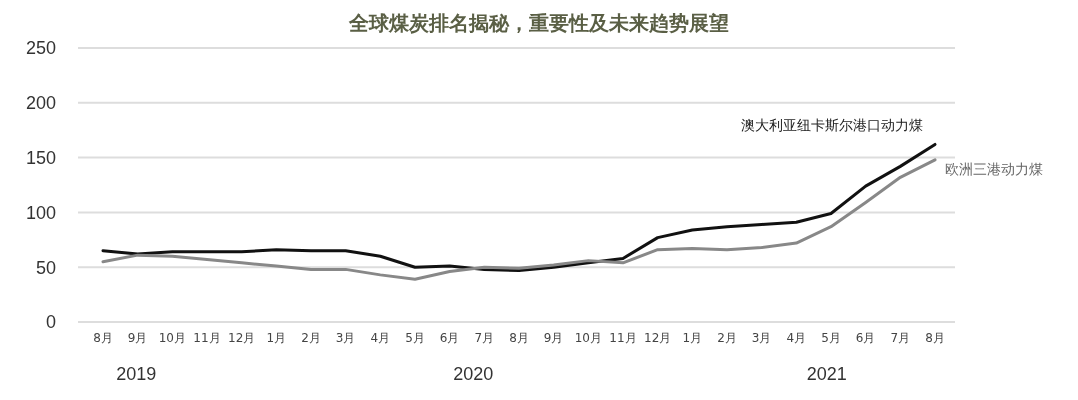 This screenshot has width=1078, height=400. Describe the element at coordinates (538, 23) in the screenshot. I see `chart-title: 全球煤炭排名揭秘，重要性及未来趋势展望` at that location.